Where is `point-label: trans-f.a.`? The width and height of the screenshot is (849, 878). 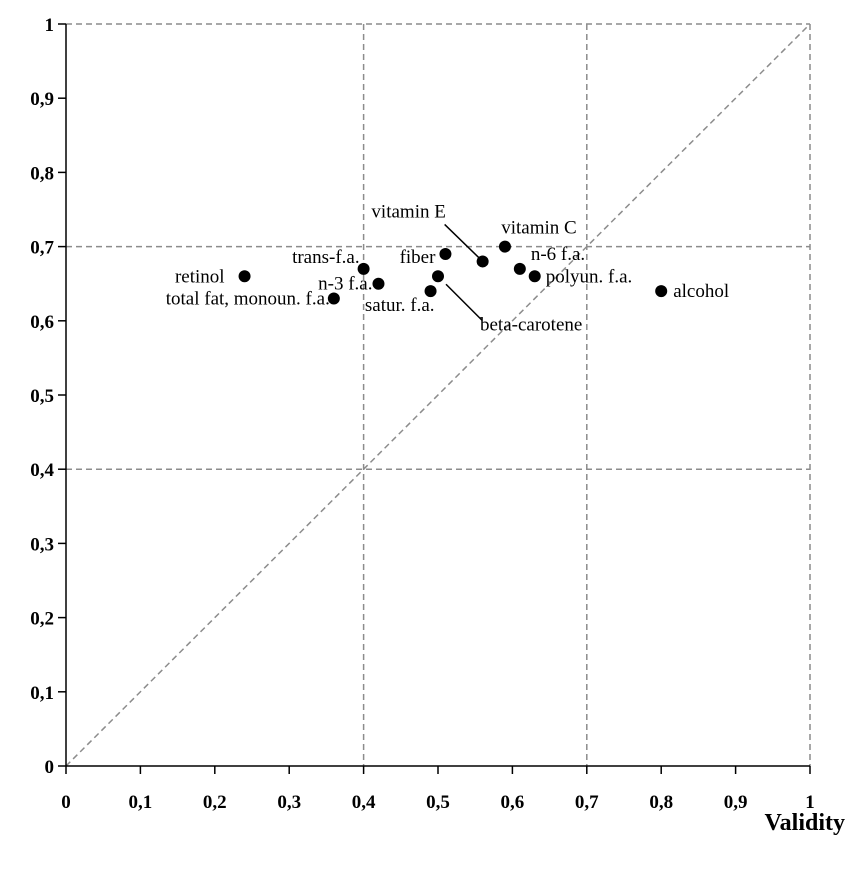
point-label: trans-f.a. is located at coordinates (326, 257).